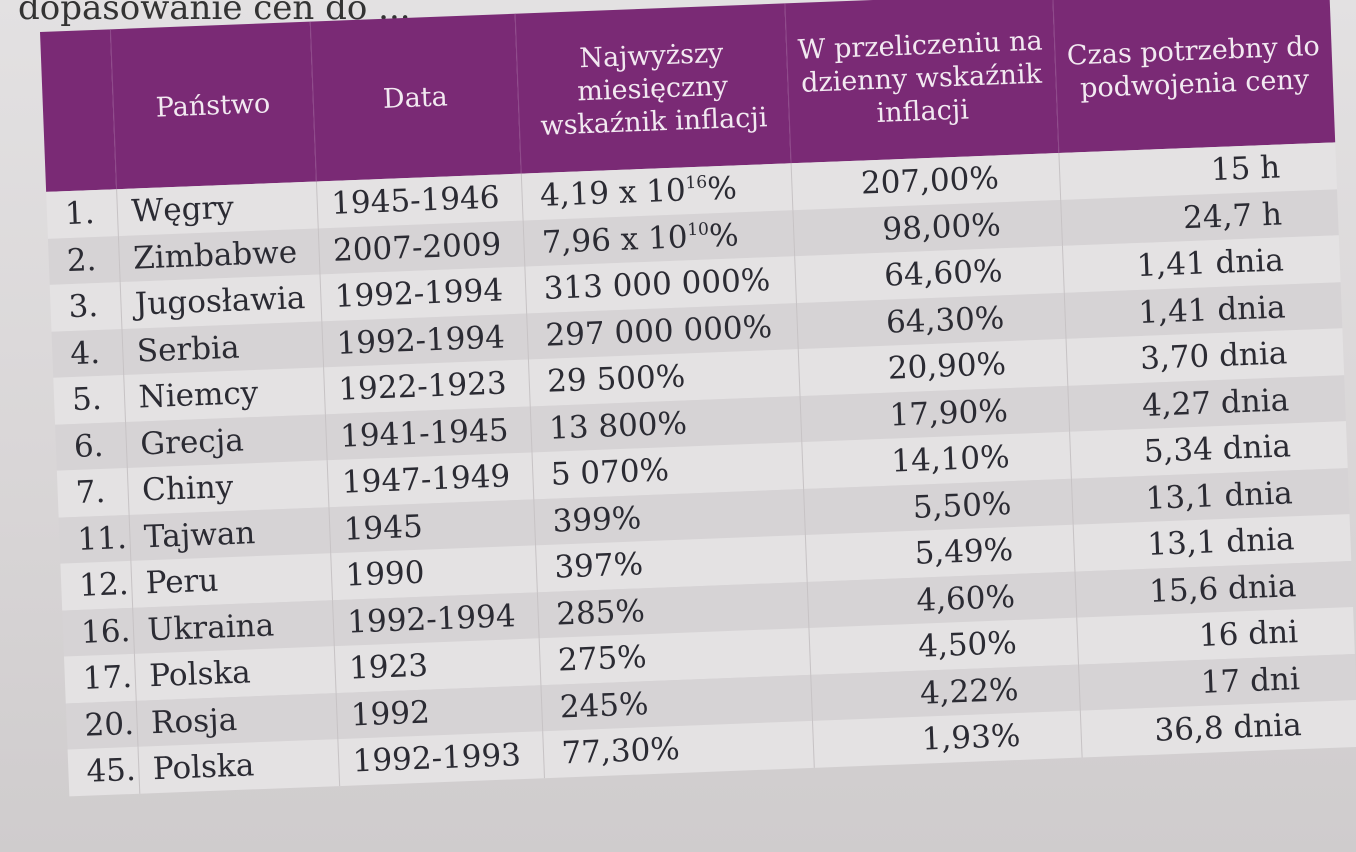 The height and width of the screenshot is (852, 1356). Describe the element at coordinates (103, 771) in the screenshot. I see `row-rank: 45.` at that location.